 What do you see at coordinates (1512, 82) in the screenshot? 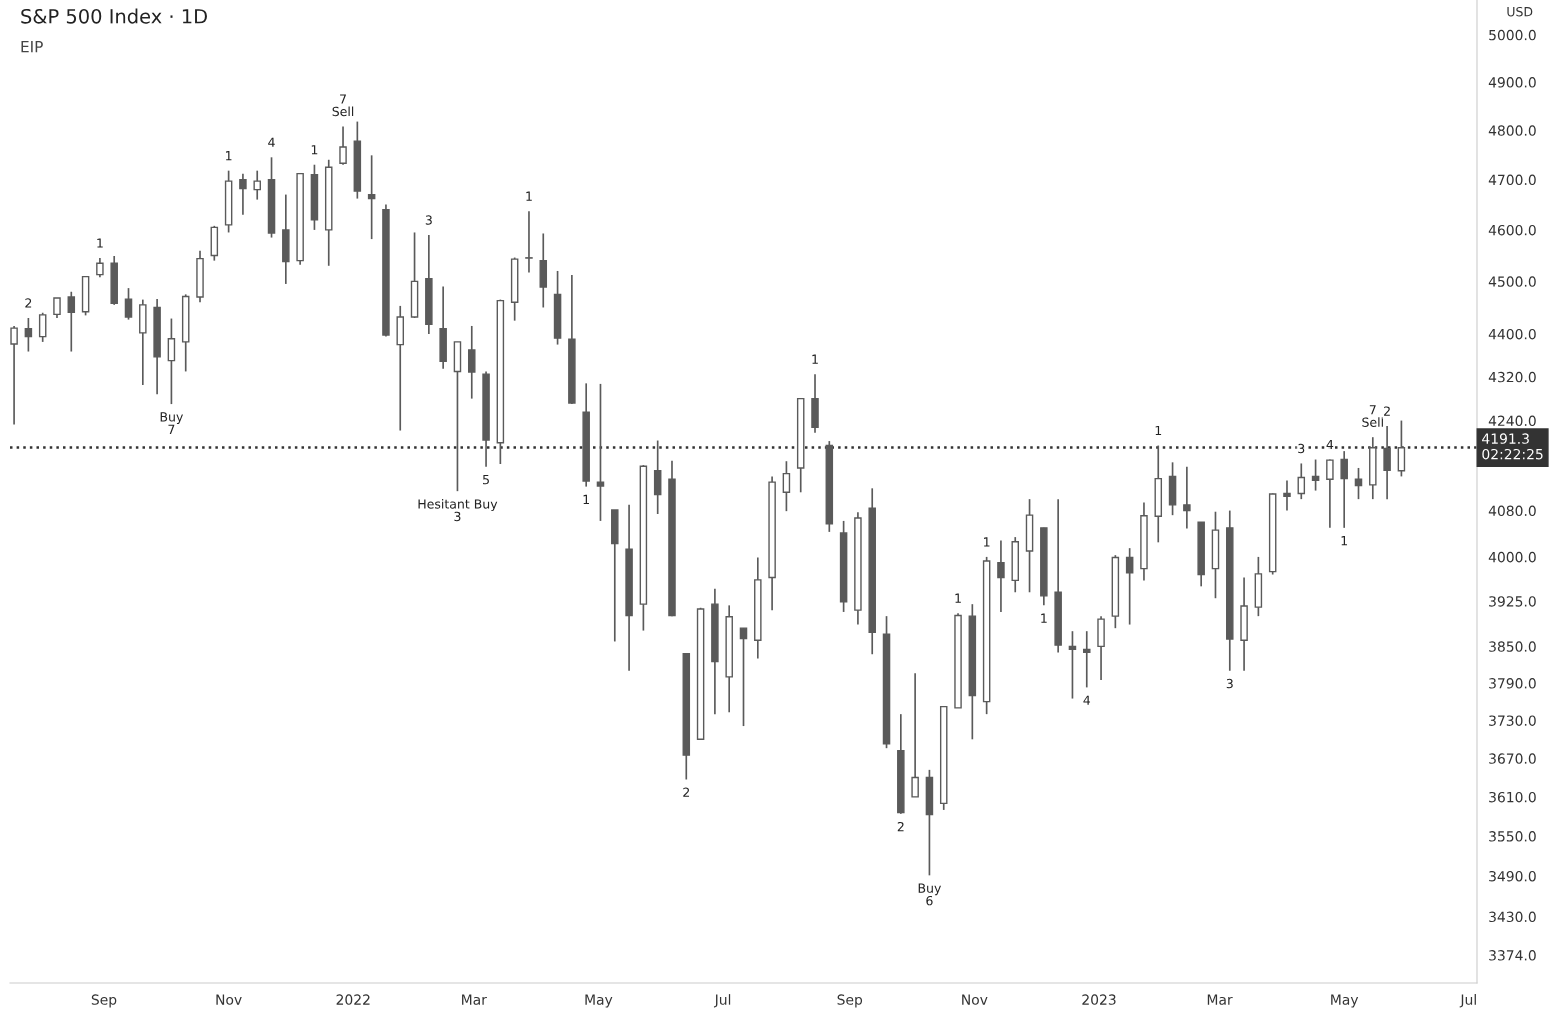
I see `y-tick-label: 4900.0` at bounding box center [1512, 82].